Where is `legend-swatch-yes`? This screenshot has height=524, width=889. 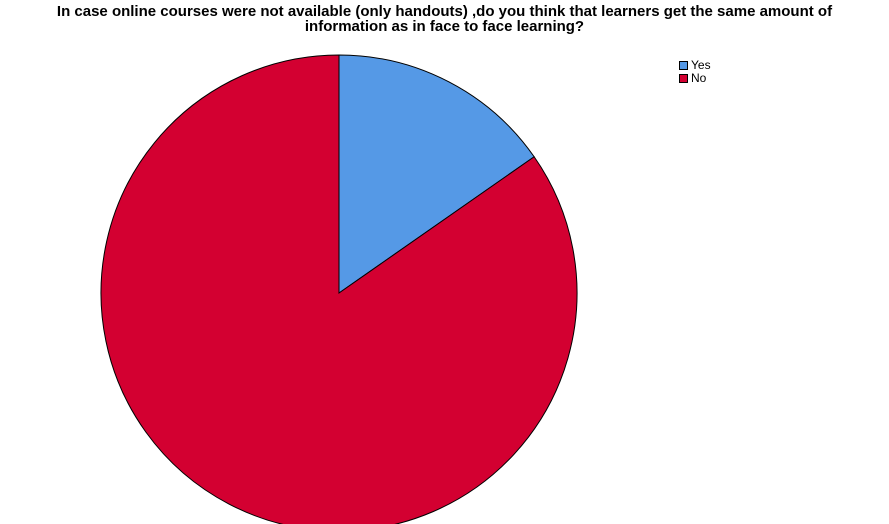
legend-swatch-yes is located at coordinates (683, 65).